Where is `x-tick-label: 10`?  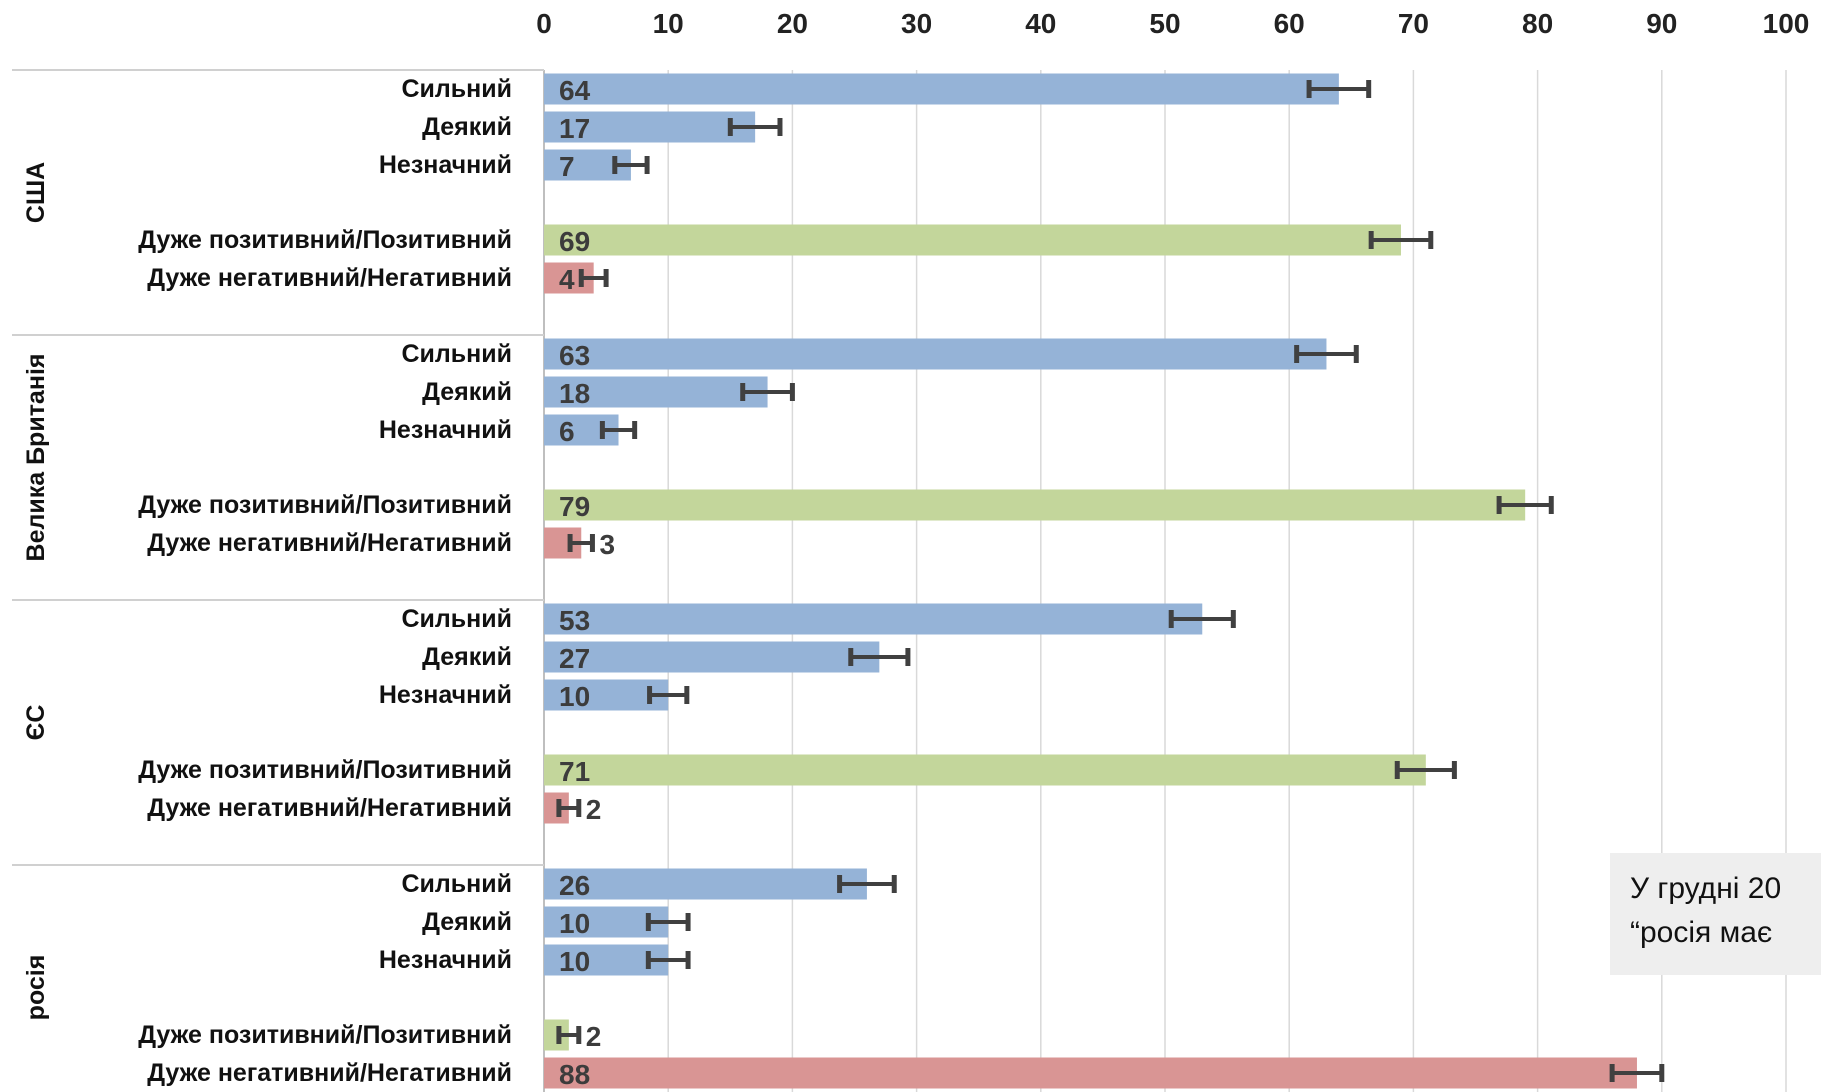
x-tick-label: 10 is located at coordinates (668, 23).